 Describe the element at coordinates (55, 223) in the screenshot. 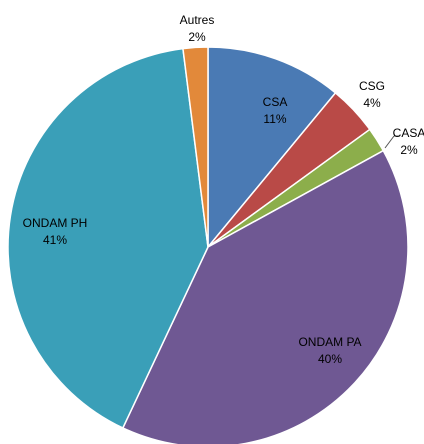

I see `slice-label: ONDAM PH` at that location.